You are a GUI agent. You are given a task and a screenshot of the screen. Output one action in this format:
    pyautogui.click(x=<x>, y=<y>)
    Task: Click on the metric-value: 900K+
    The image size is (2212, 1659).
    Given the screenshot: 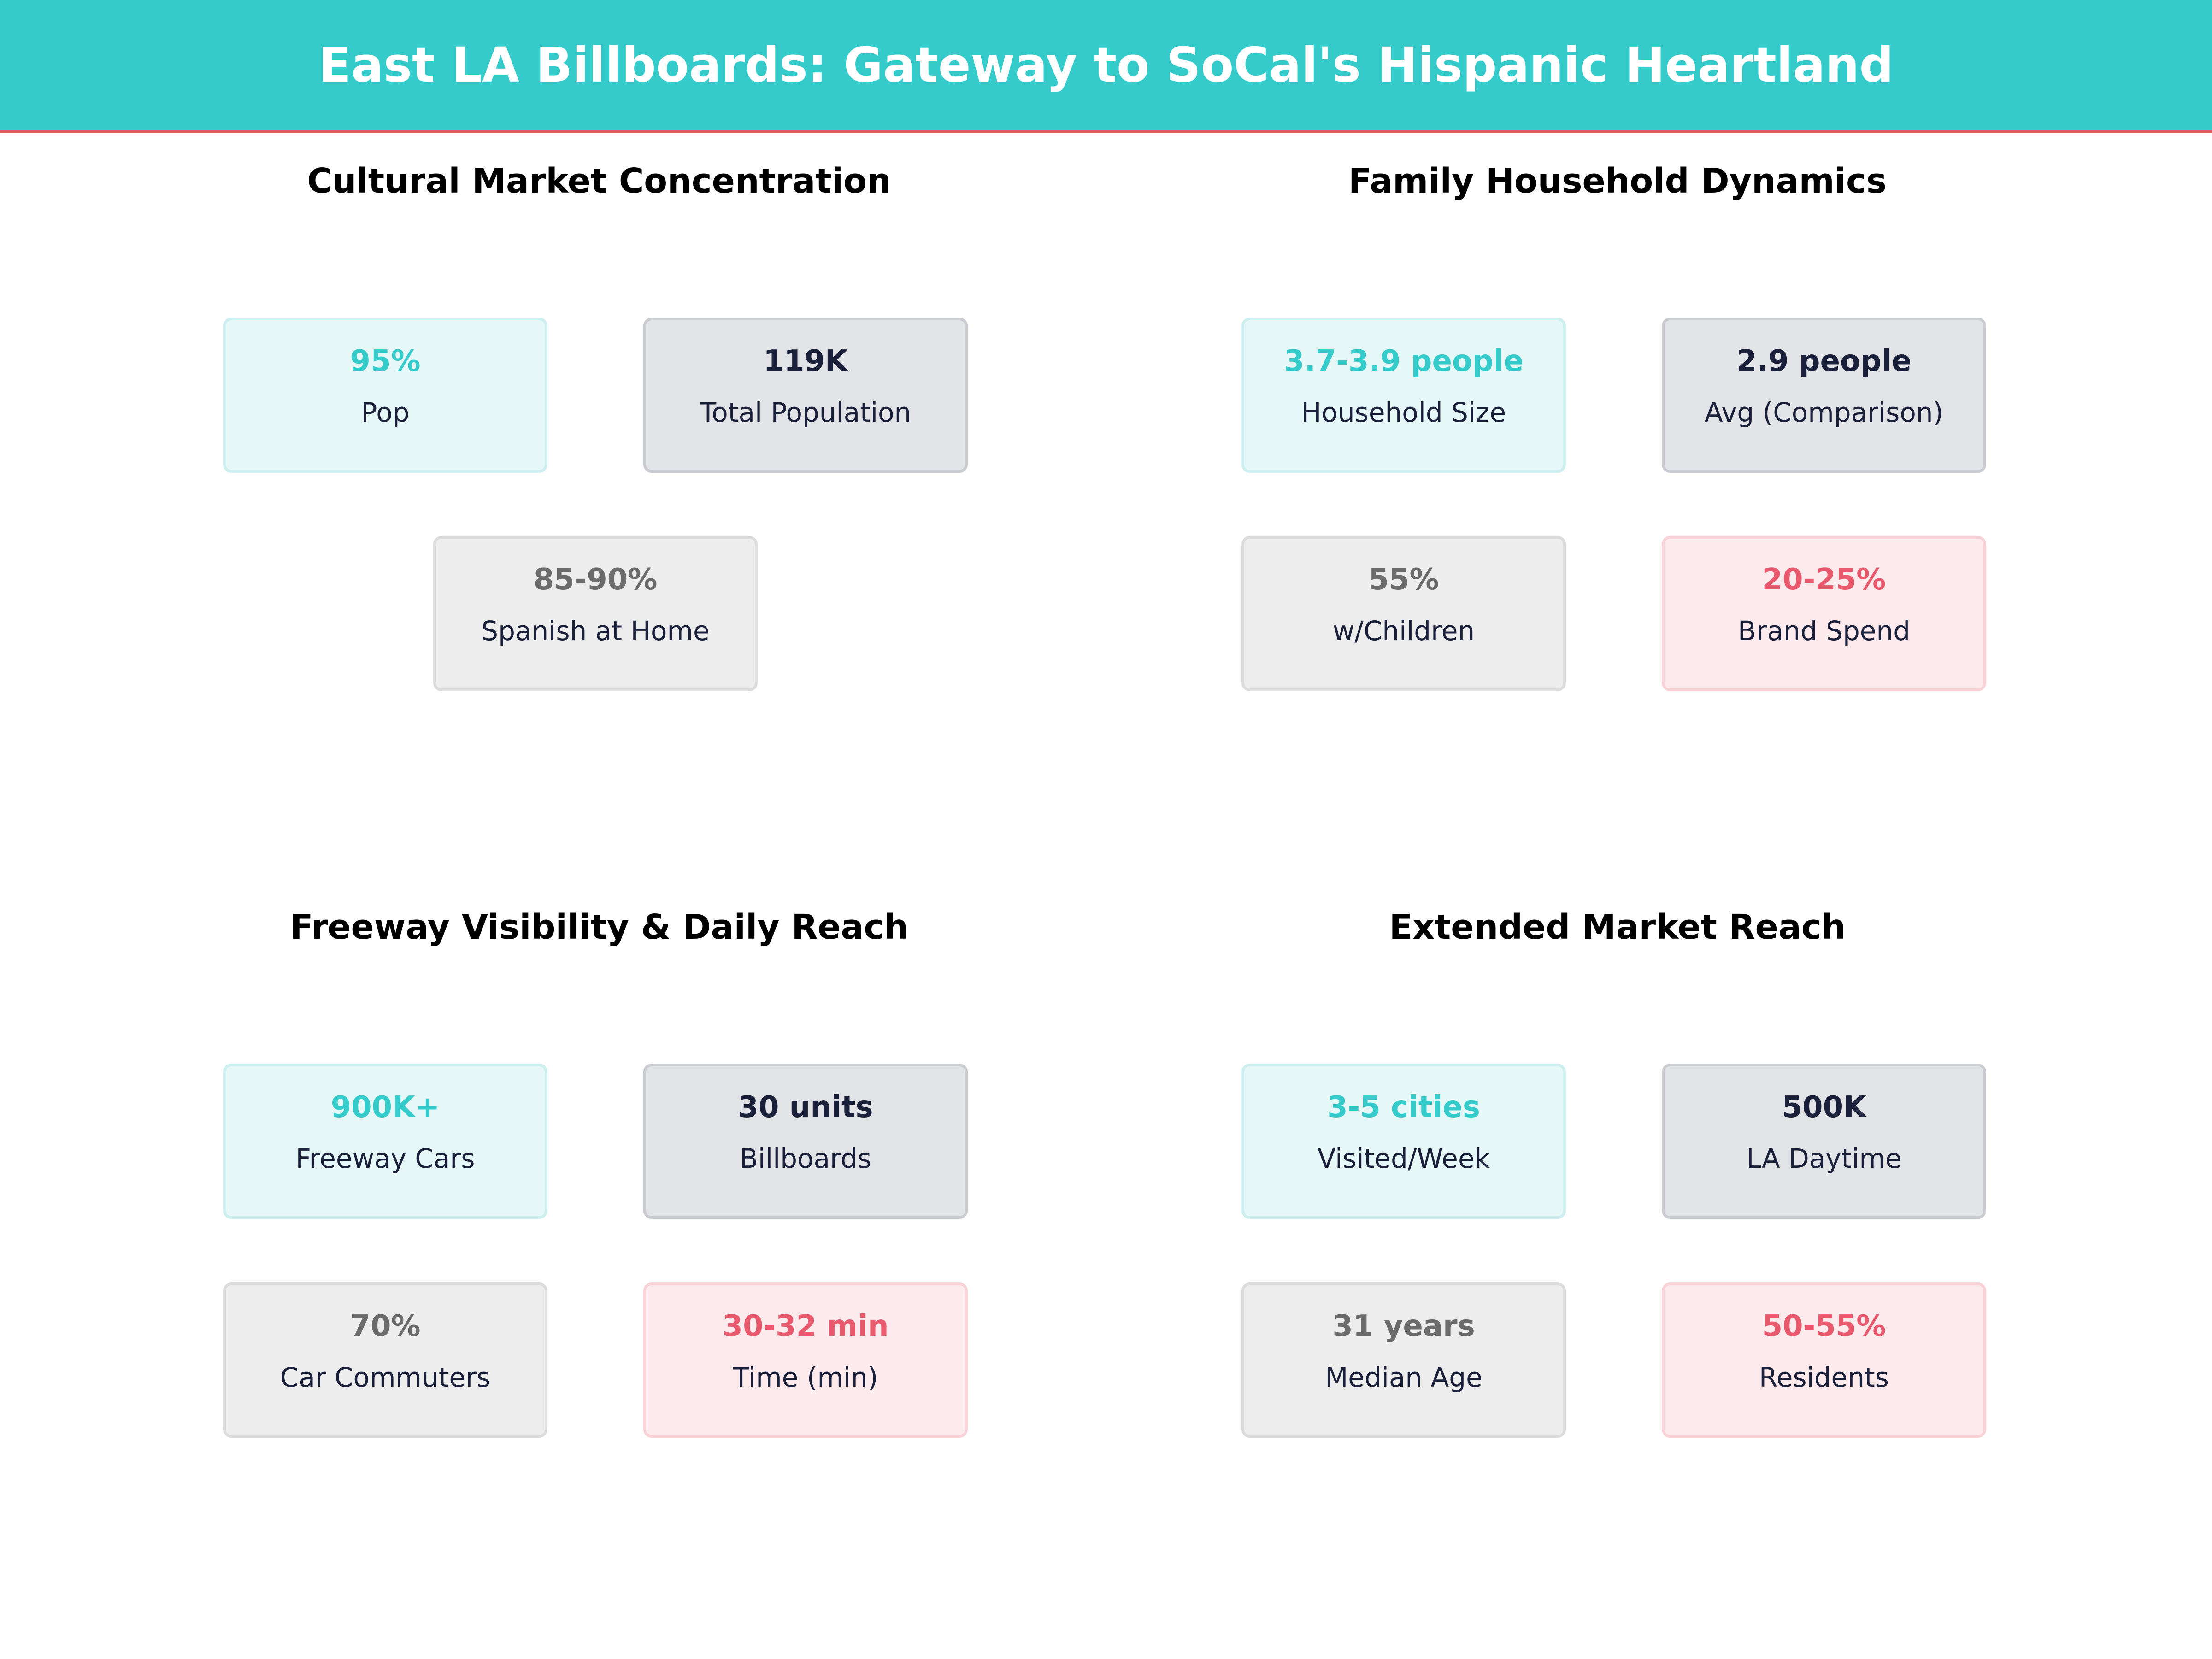 What is the action you would take?
    pyautogui.click(x=385, y=1107)
    